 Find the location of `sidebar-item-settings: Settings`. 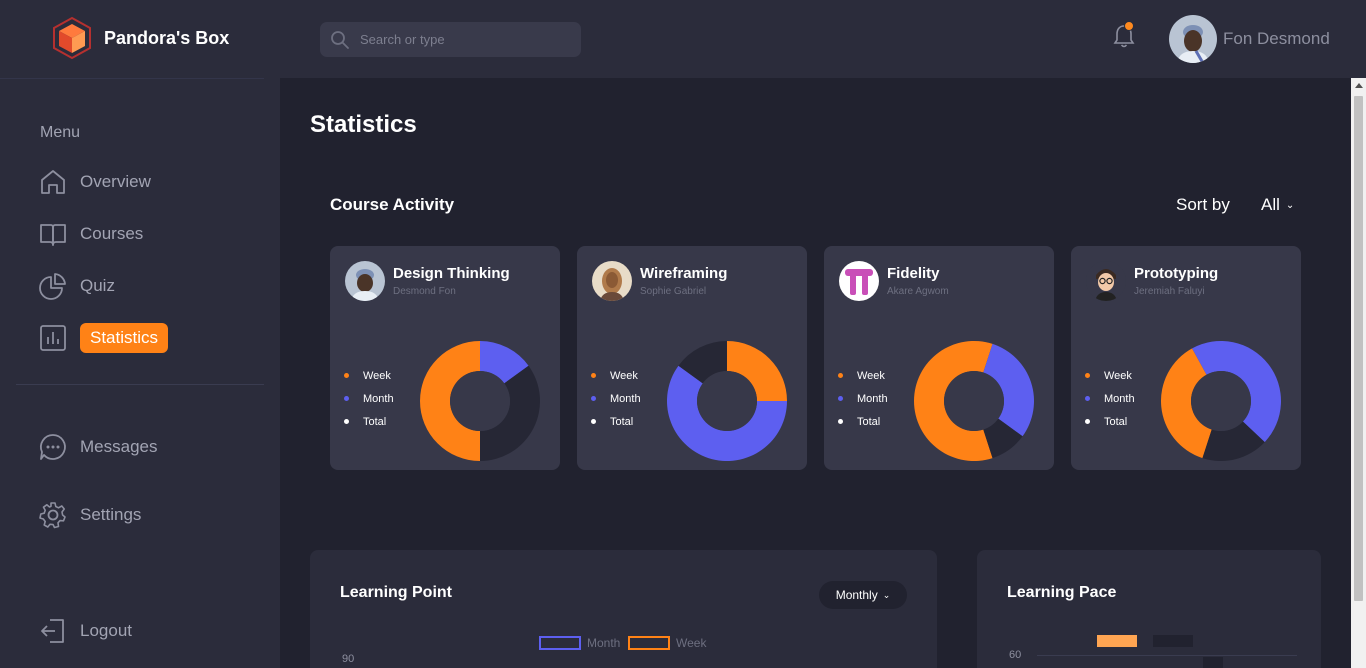

sidebar-item-settings: Settings is located at coordinates (89, 515).